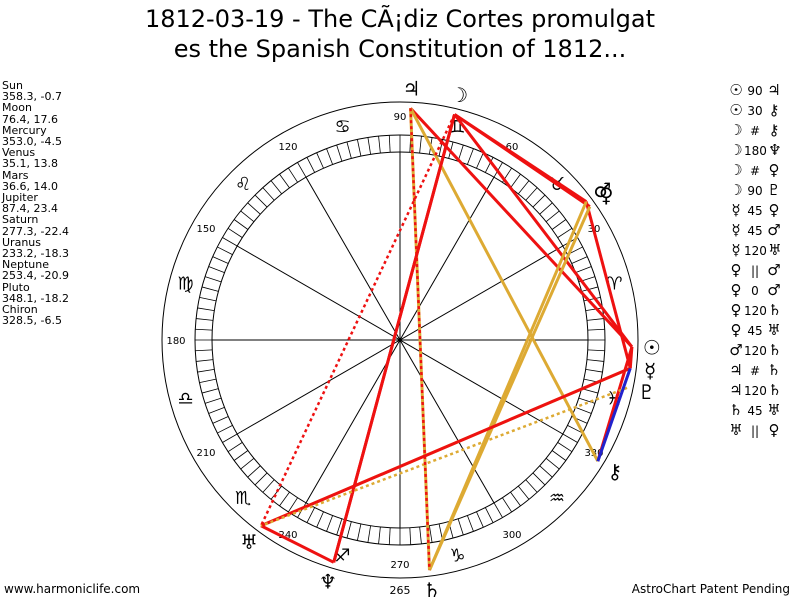 The image size is (800, 600). I want to click on aspect-symbol: ||, so click(755, 271).